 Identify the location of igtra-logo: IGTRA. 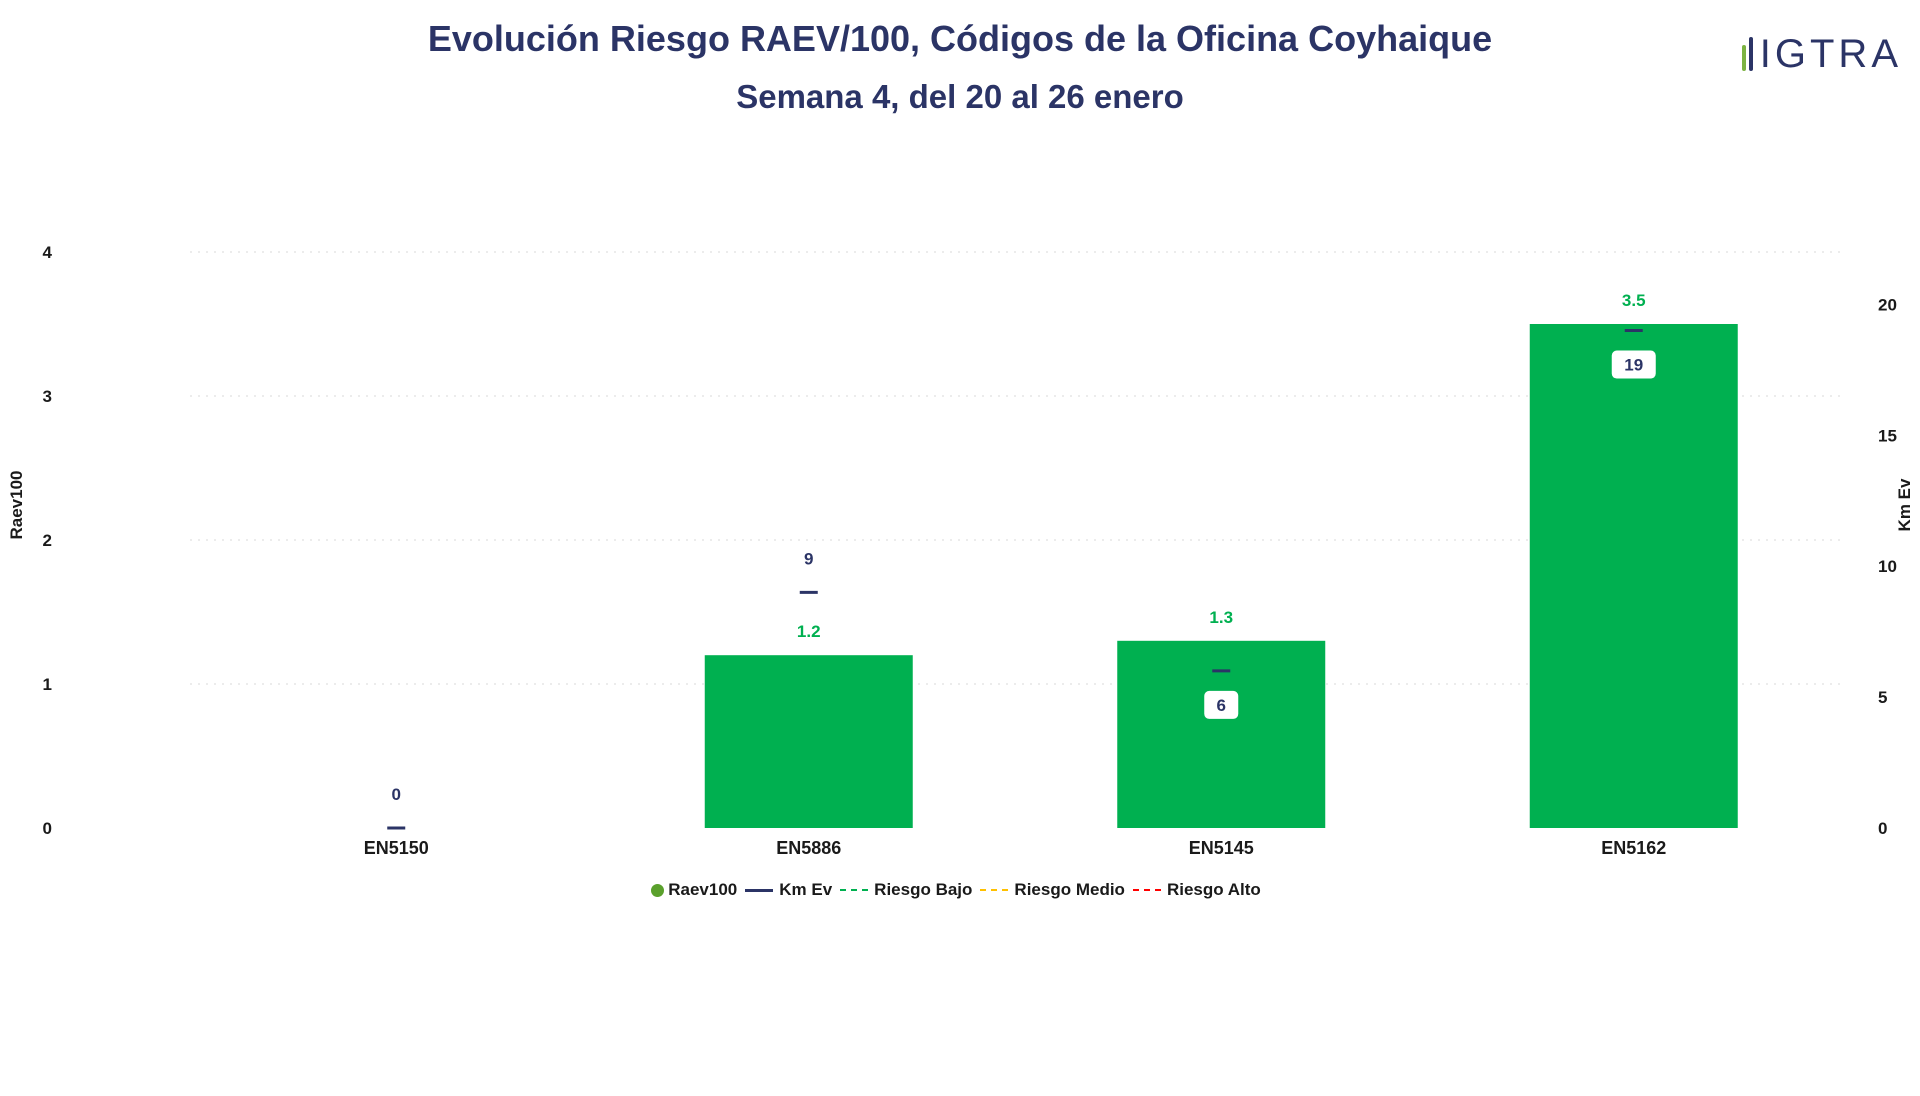
(1821, 54).